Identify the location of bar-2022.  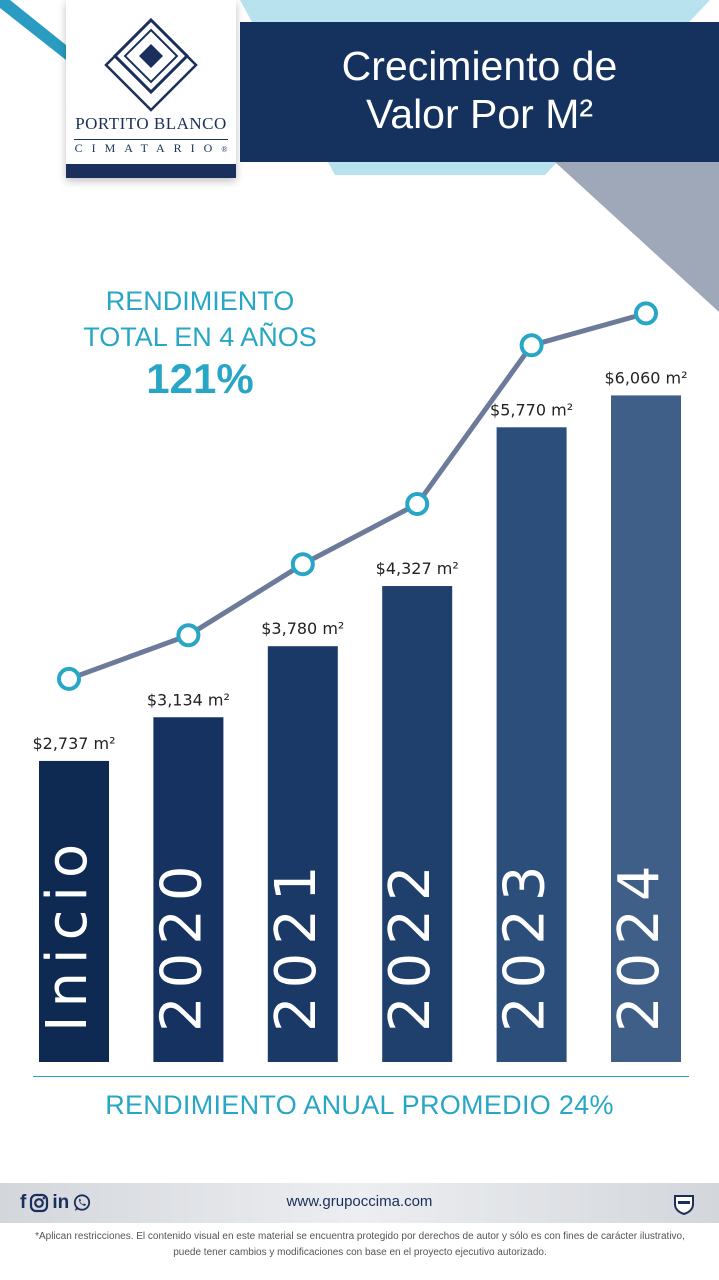
(417, 824).